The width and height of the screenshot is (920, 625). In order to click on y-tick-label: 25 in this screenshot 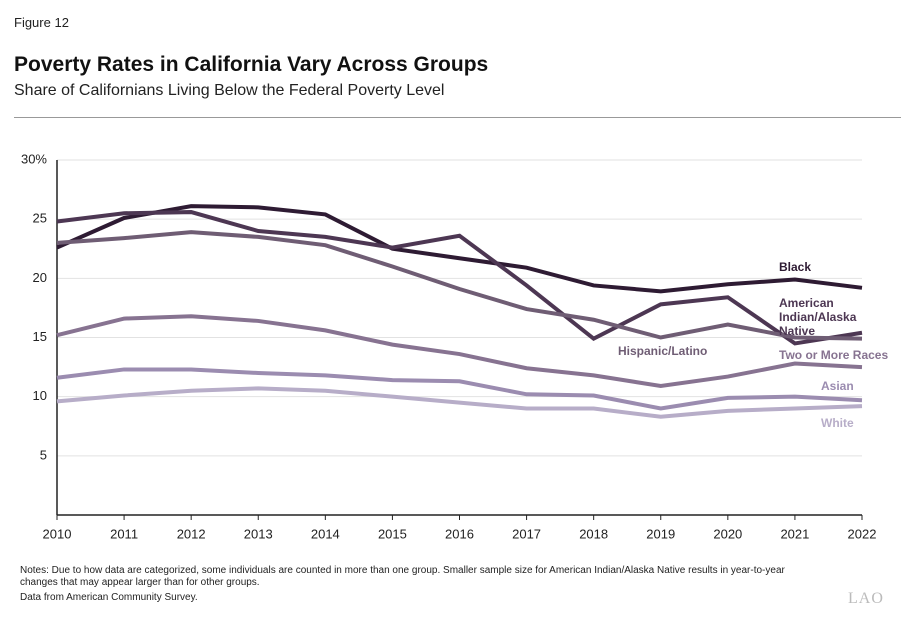, I will do `click(40, 218)`.